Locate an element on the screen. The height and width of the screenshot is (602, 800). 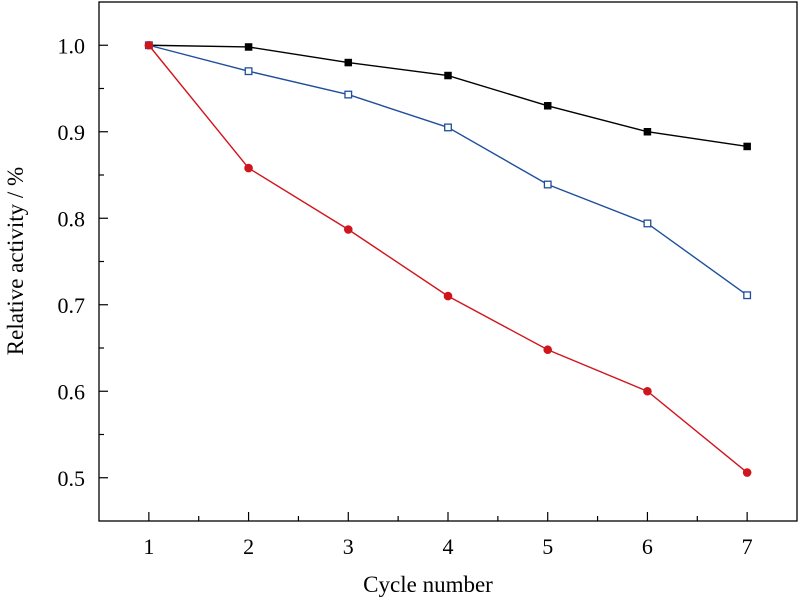
x-tick-label: 6 is located at coordinates (647, 546).